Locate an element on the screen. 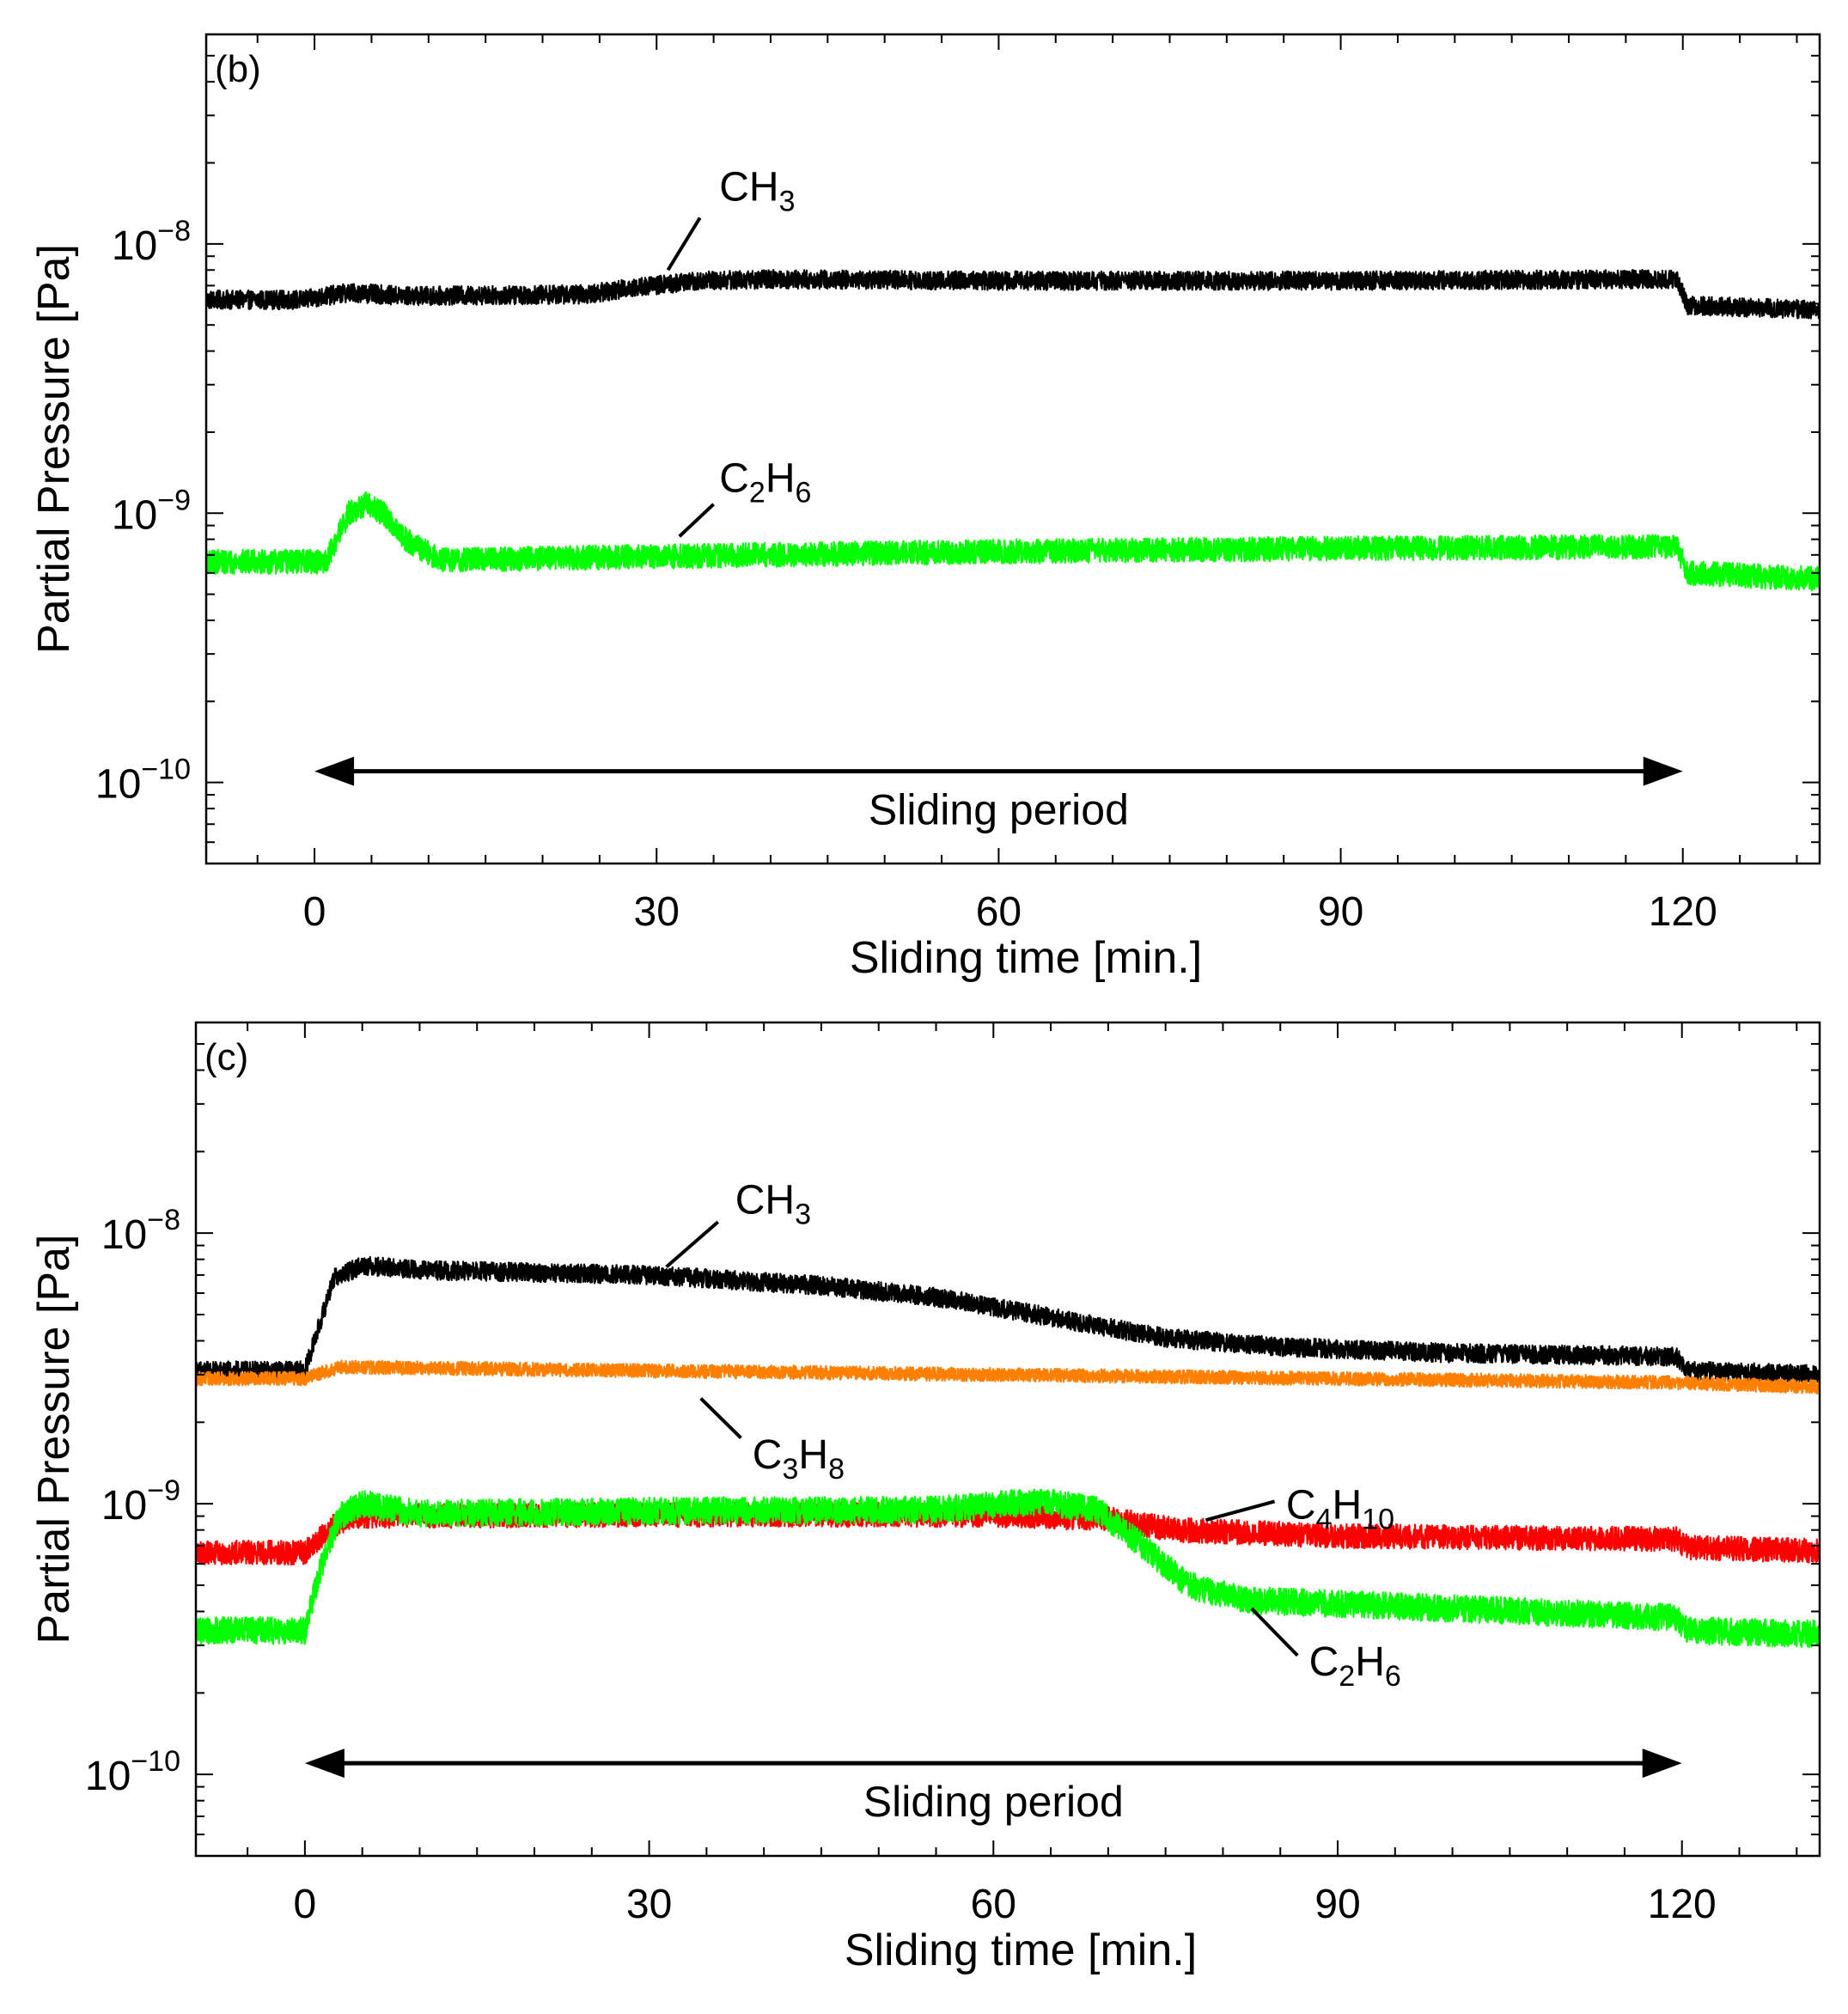 The image size is (1848, 2014). panel-b-ch3-leader-line is located at coordinates (684, 244).